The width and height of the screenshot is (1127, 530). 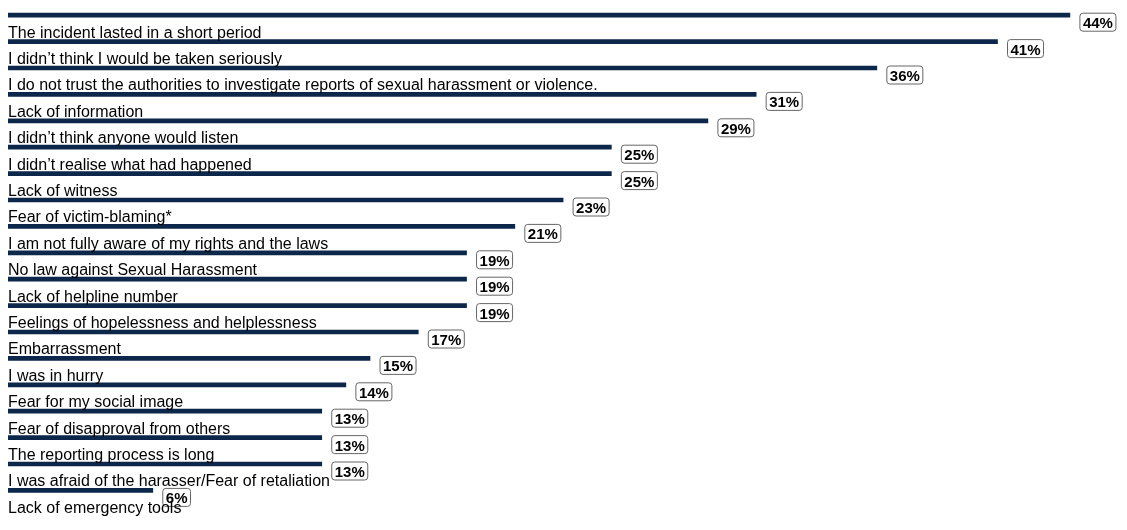 I want to click on data-label: 31%, so click(x=784, y=102).